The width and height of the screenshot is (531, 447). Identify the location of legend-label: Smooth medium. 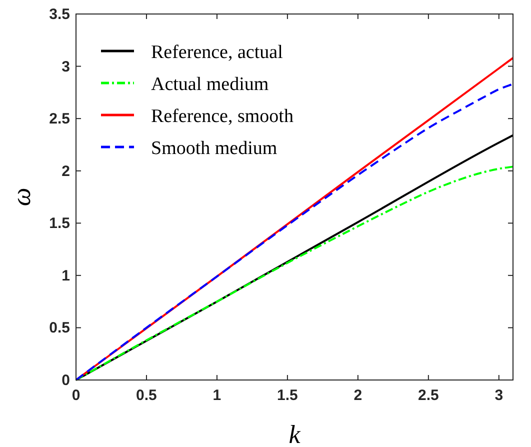
(214, 148).